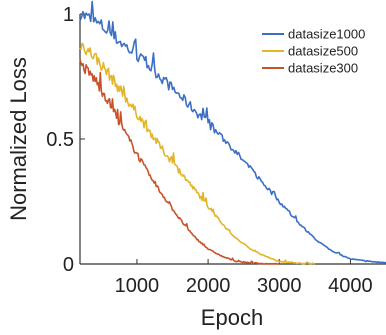 This screenshot has height=335, width=386. Describe the element at coordinates (68, 265) in the screenshot. I see `y-tick-label: 0` at that location.